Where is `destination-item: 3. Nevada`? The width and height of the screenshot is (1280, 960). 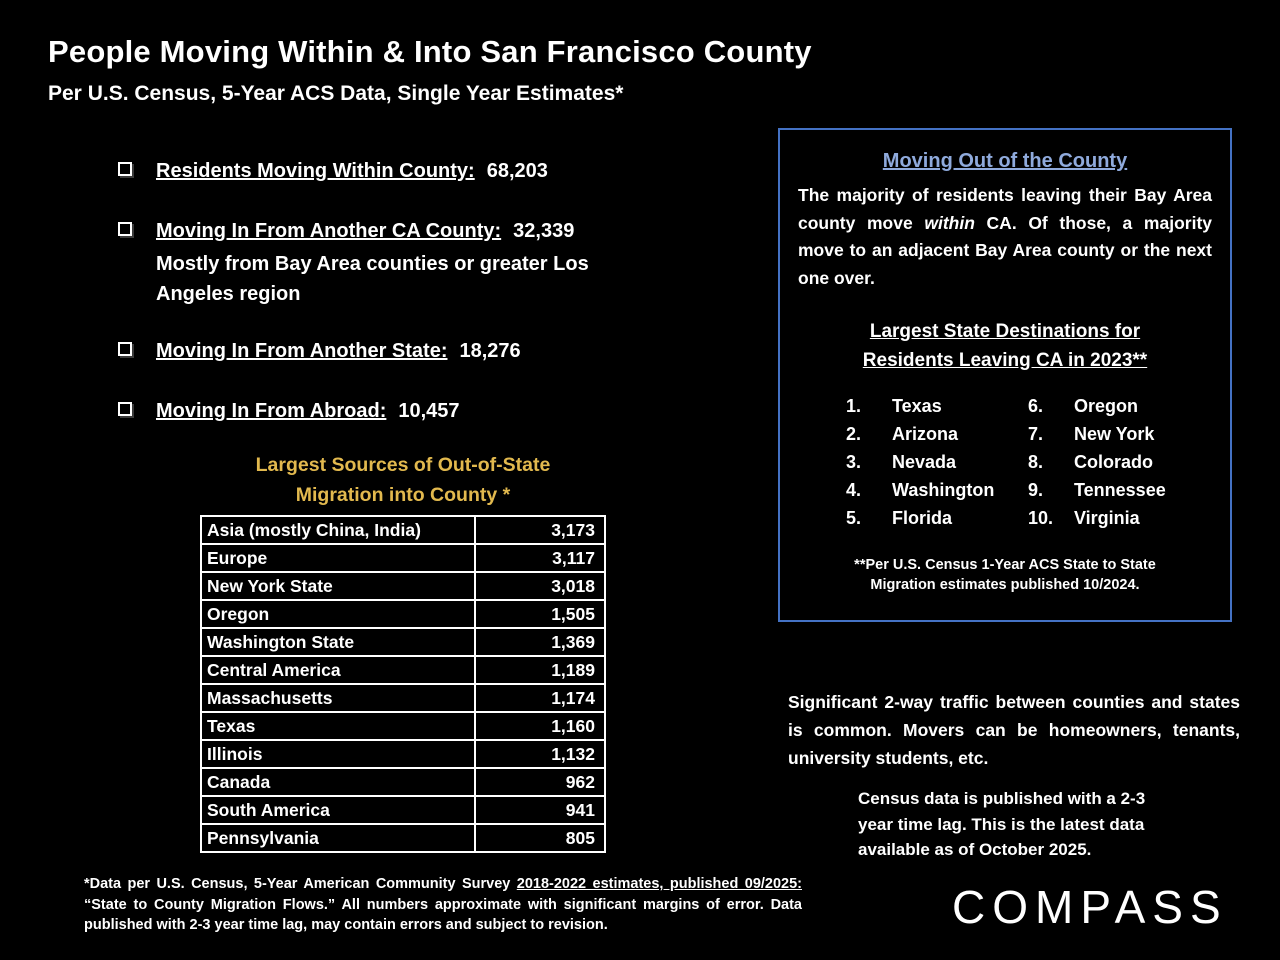 destination-item: 3. Nevada is located at coordinates (914, 462).